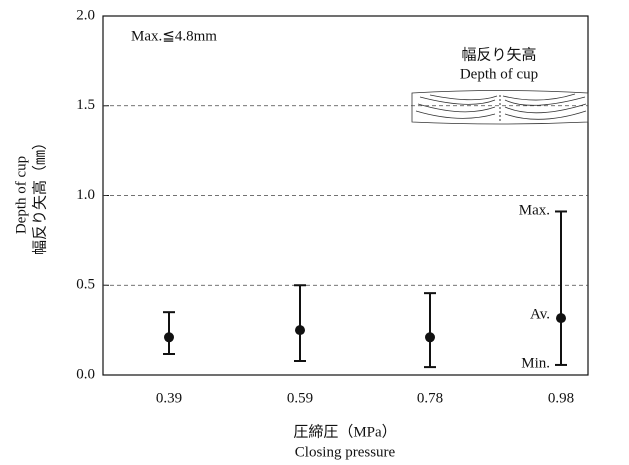  What do you see at coordinates (344, 431) in the screenshot?
I see `x-axis-label: 圧締圧（MPa）` at bounding box center [344, 431].